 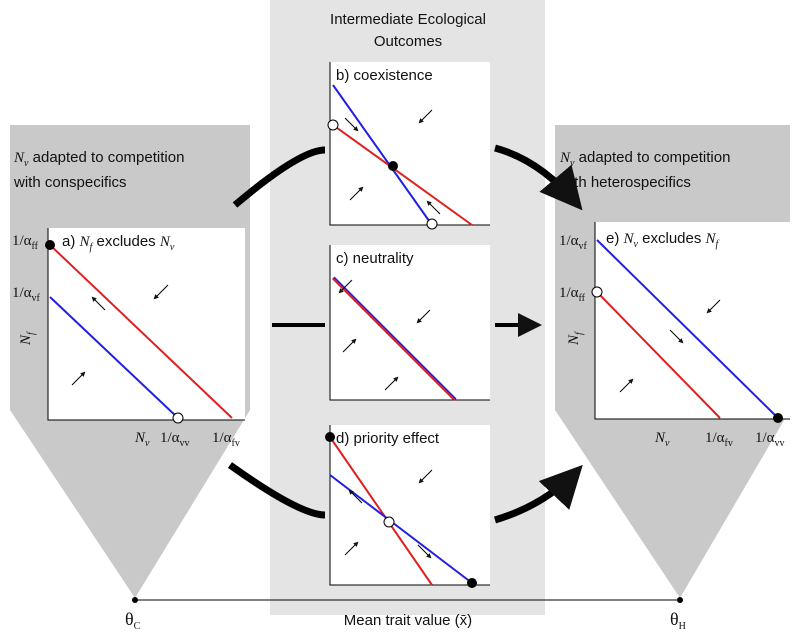 What do you see at coordinates (408, 41) in the screenshot?
I see `center-title: Outcomes` at bounding box center [408, 41].